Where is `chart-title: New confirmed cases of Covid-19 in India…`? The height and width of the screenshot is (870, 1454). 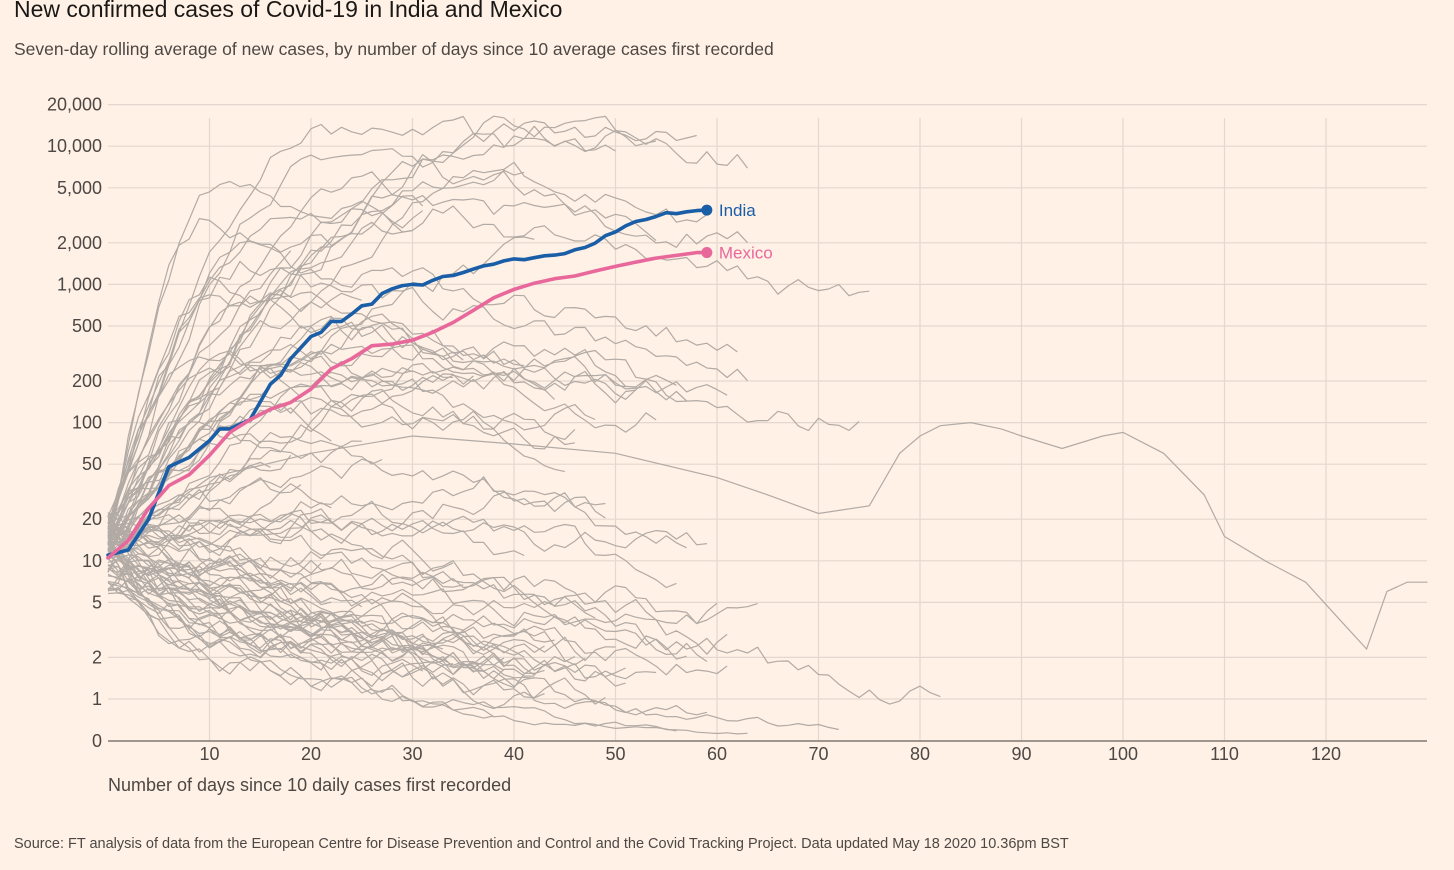
chart-title: New confirmed cases of Covid-19 in India… is located at coordinates (288, 11).